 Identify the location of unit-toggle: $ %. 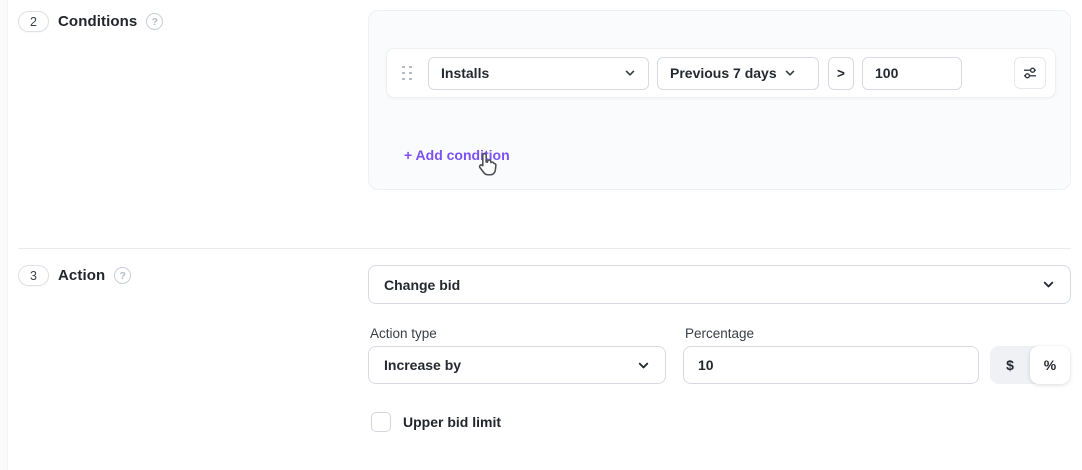
(1030, 365).